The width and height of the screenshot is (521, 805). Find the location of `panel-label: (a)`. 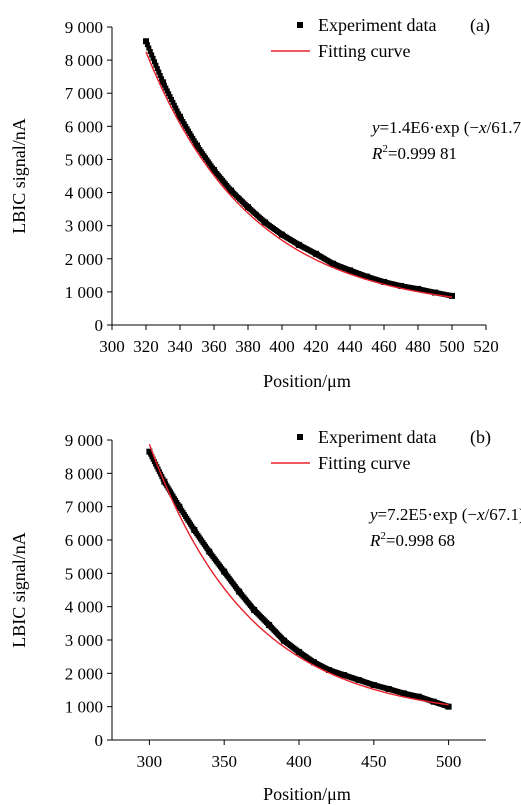

panel-label: (a) is located at coordinates (480, 25).